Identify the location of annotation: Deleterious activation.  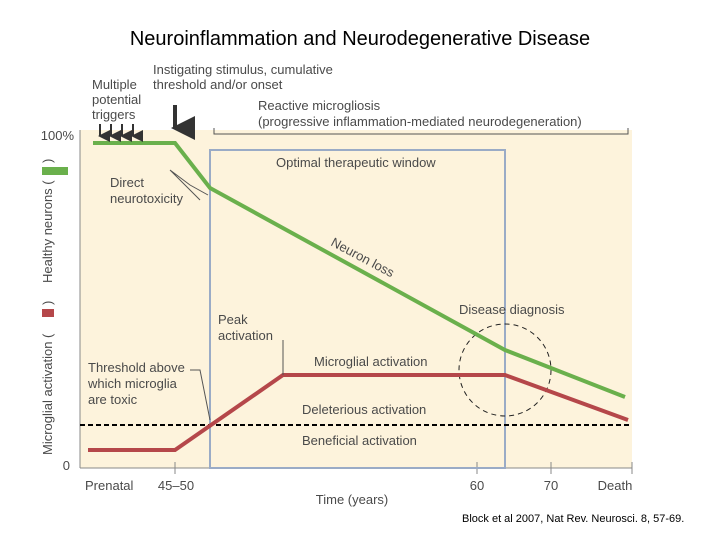
(364, 409).